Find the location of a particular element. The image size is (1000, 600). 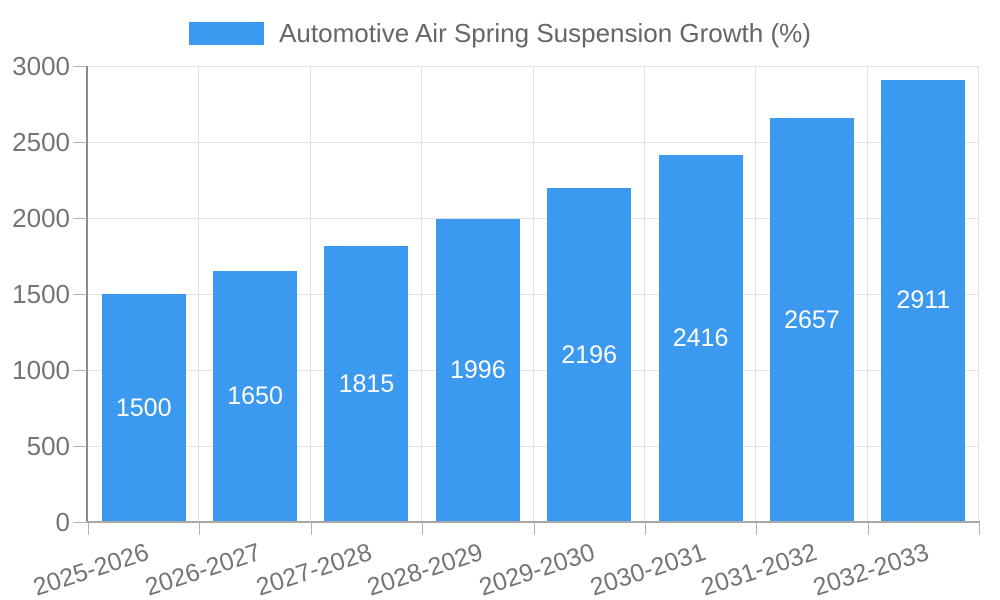

x-tick-label-text: 2028-2029 is located at coordinates (425, 569).